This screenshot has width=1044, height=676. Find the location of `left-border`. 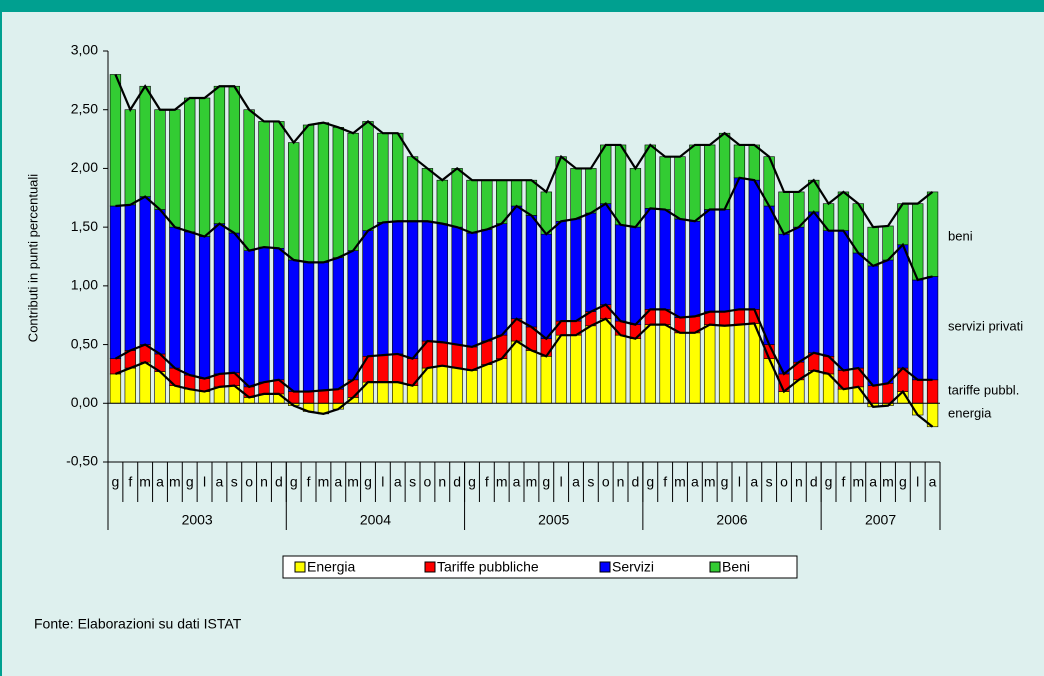

left-border is located at coordinates (1, 344).